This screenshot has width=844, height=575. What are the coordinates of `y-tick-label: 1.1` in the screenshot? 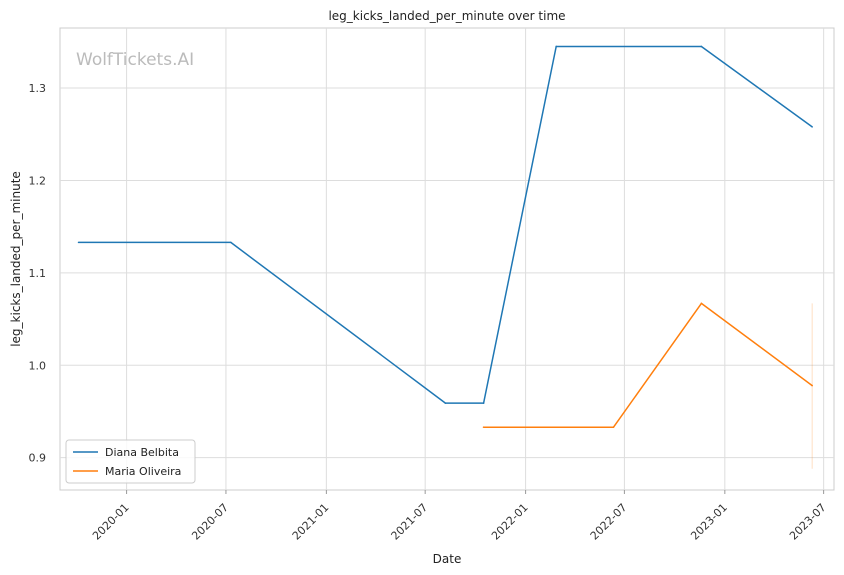 It's located at (38, 273).